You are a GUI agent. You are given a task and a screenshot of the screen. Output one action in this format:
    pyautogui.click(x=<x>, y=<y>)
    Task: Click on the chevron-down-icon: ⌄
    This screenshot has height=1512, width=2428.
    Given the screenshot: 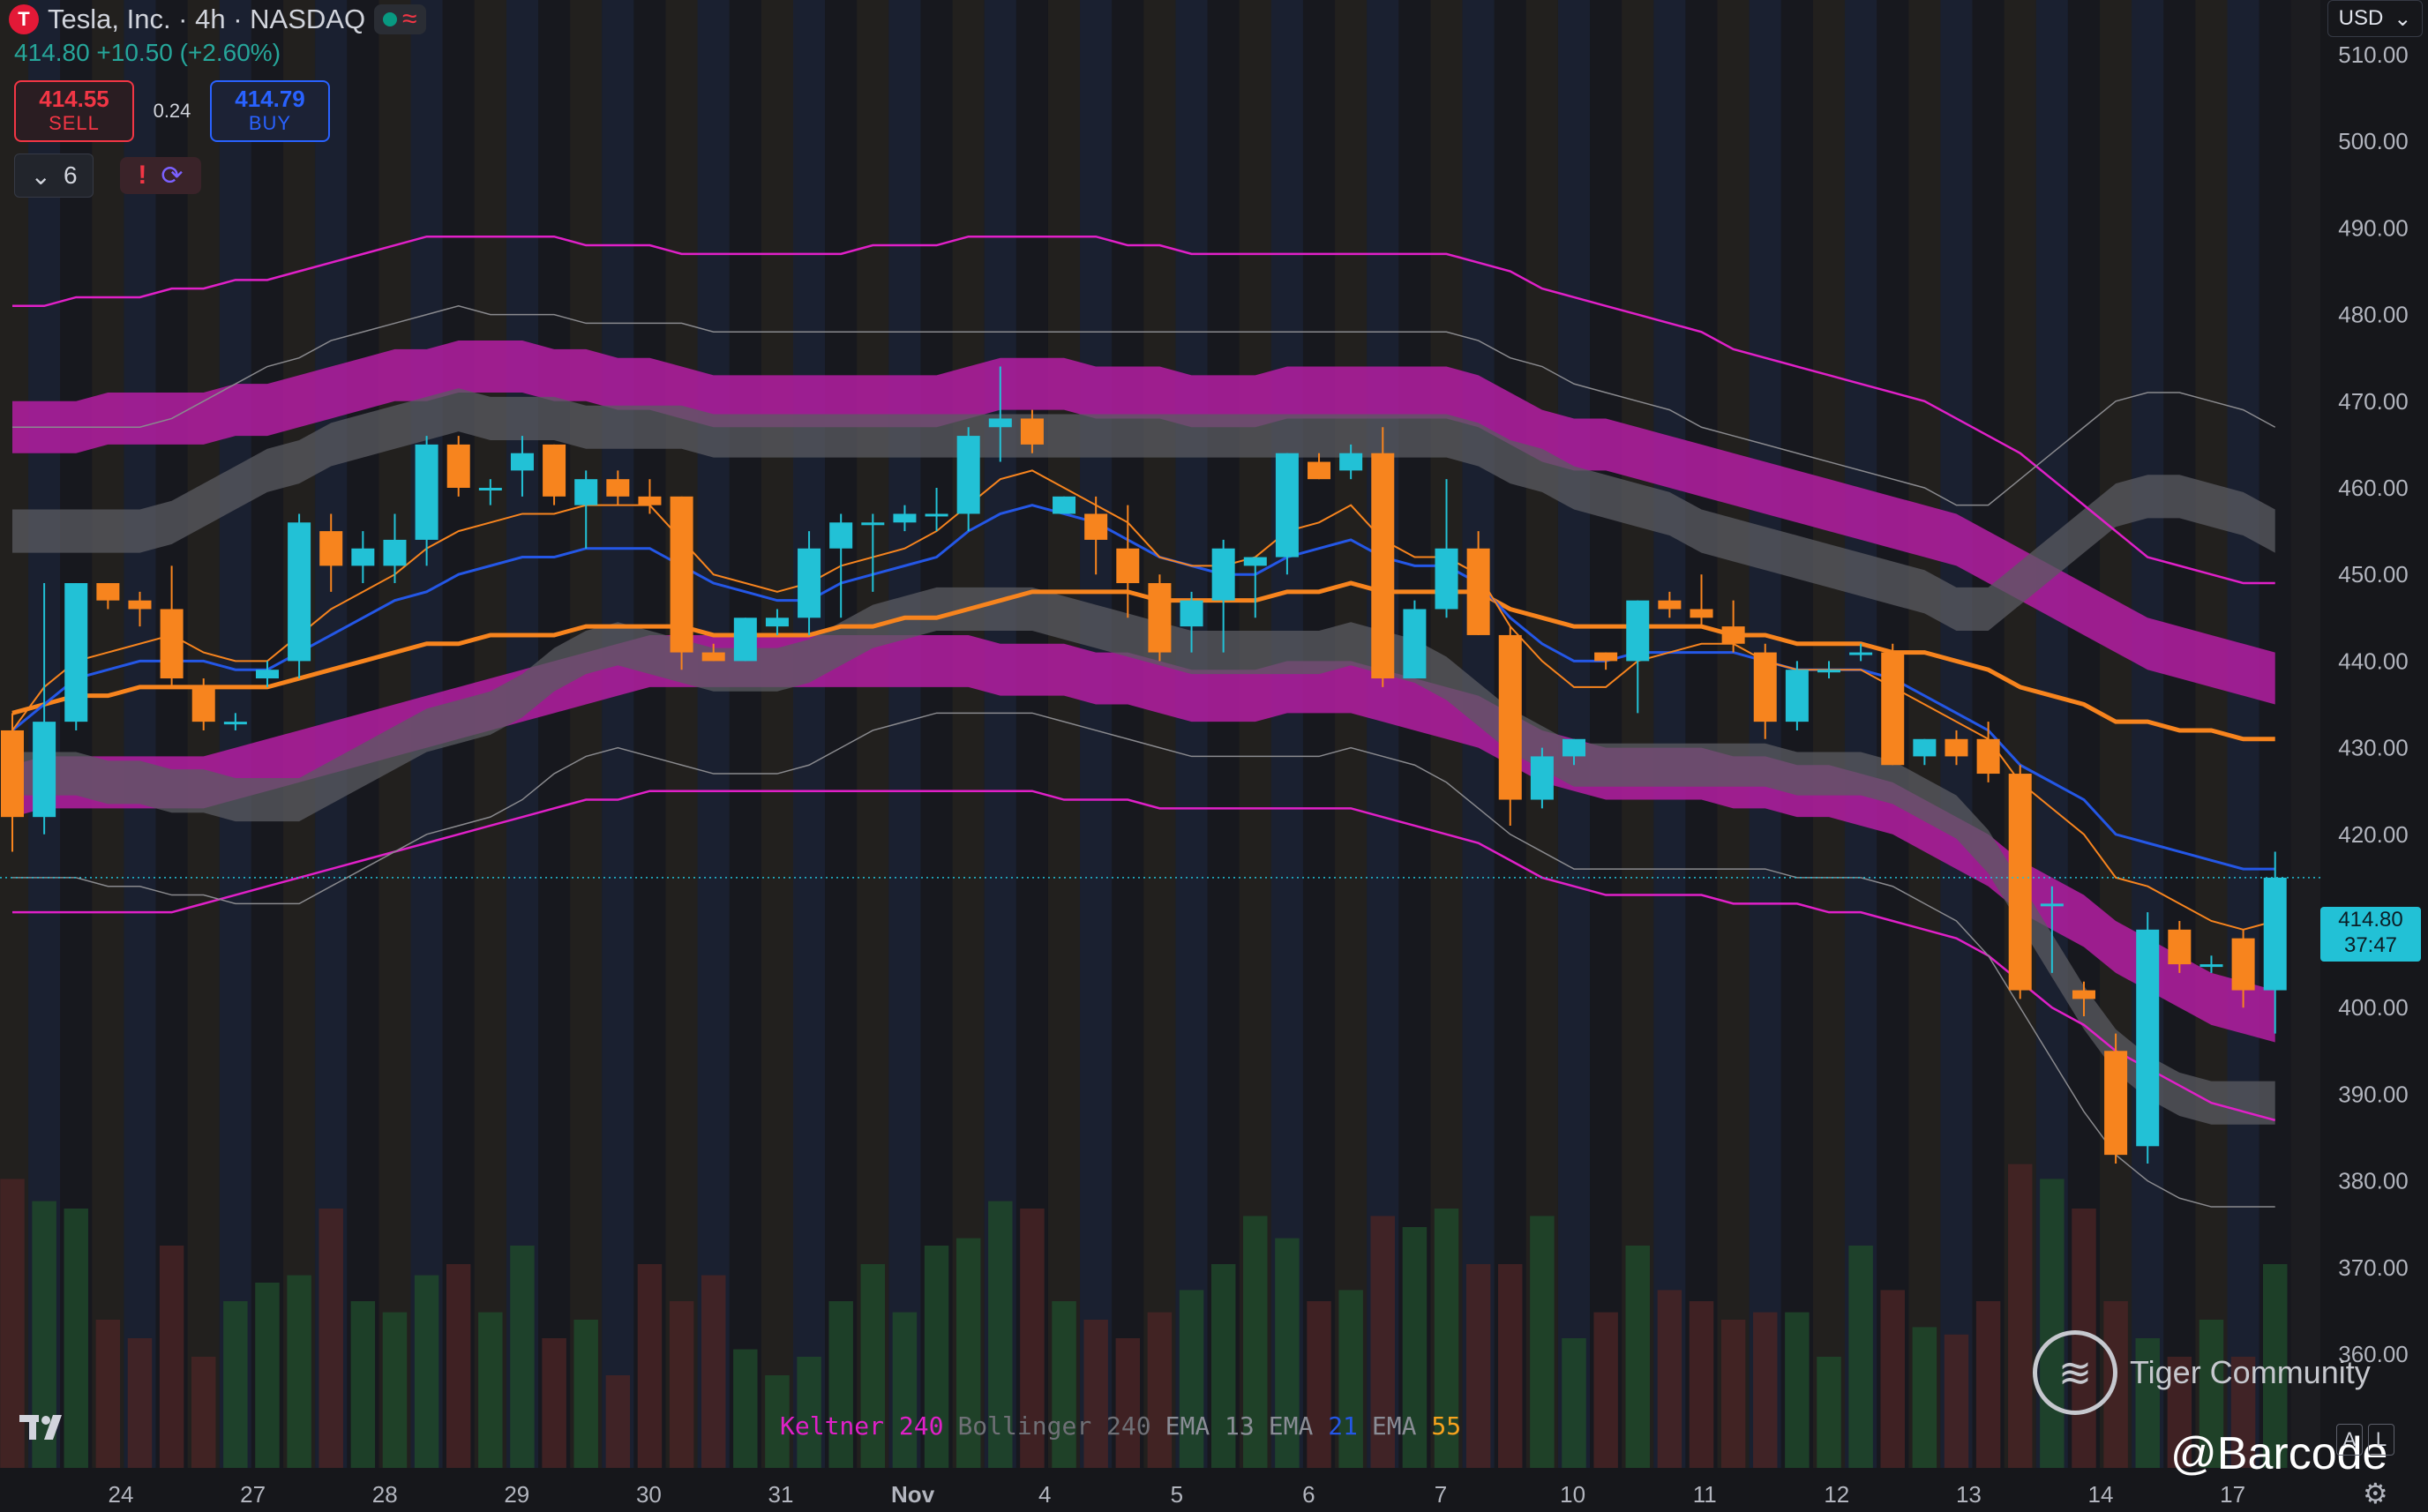 What is the action you would take?
    pyautogui.click(x=2403, y=18)
    